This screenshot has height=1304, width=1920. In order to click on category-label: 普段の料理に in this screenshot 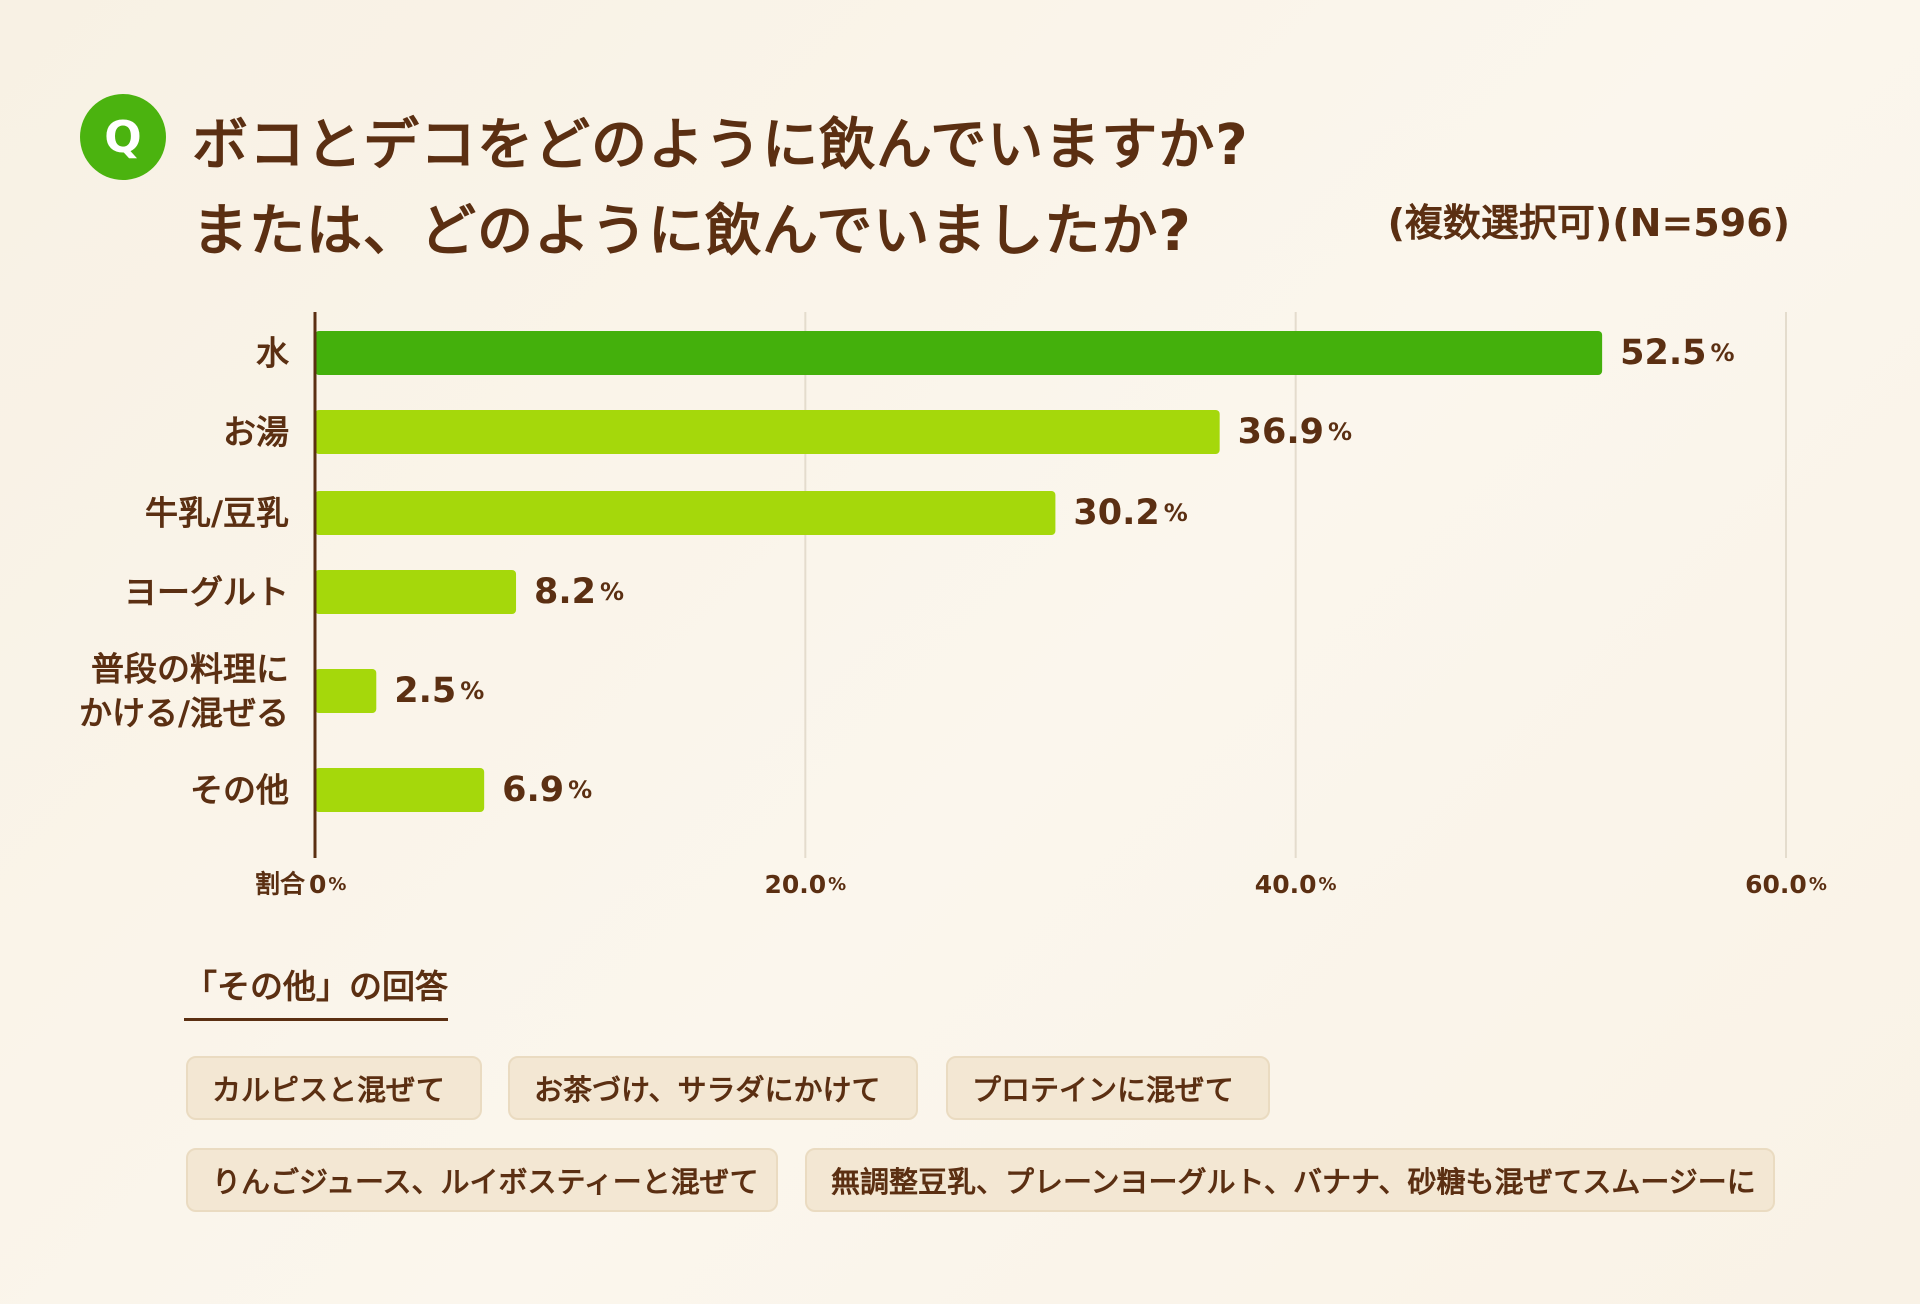, I will do `click(190, 669)`.